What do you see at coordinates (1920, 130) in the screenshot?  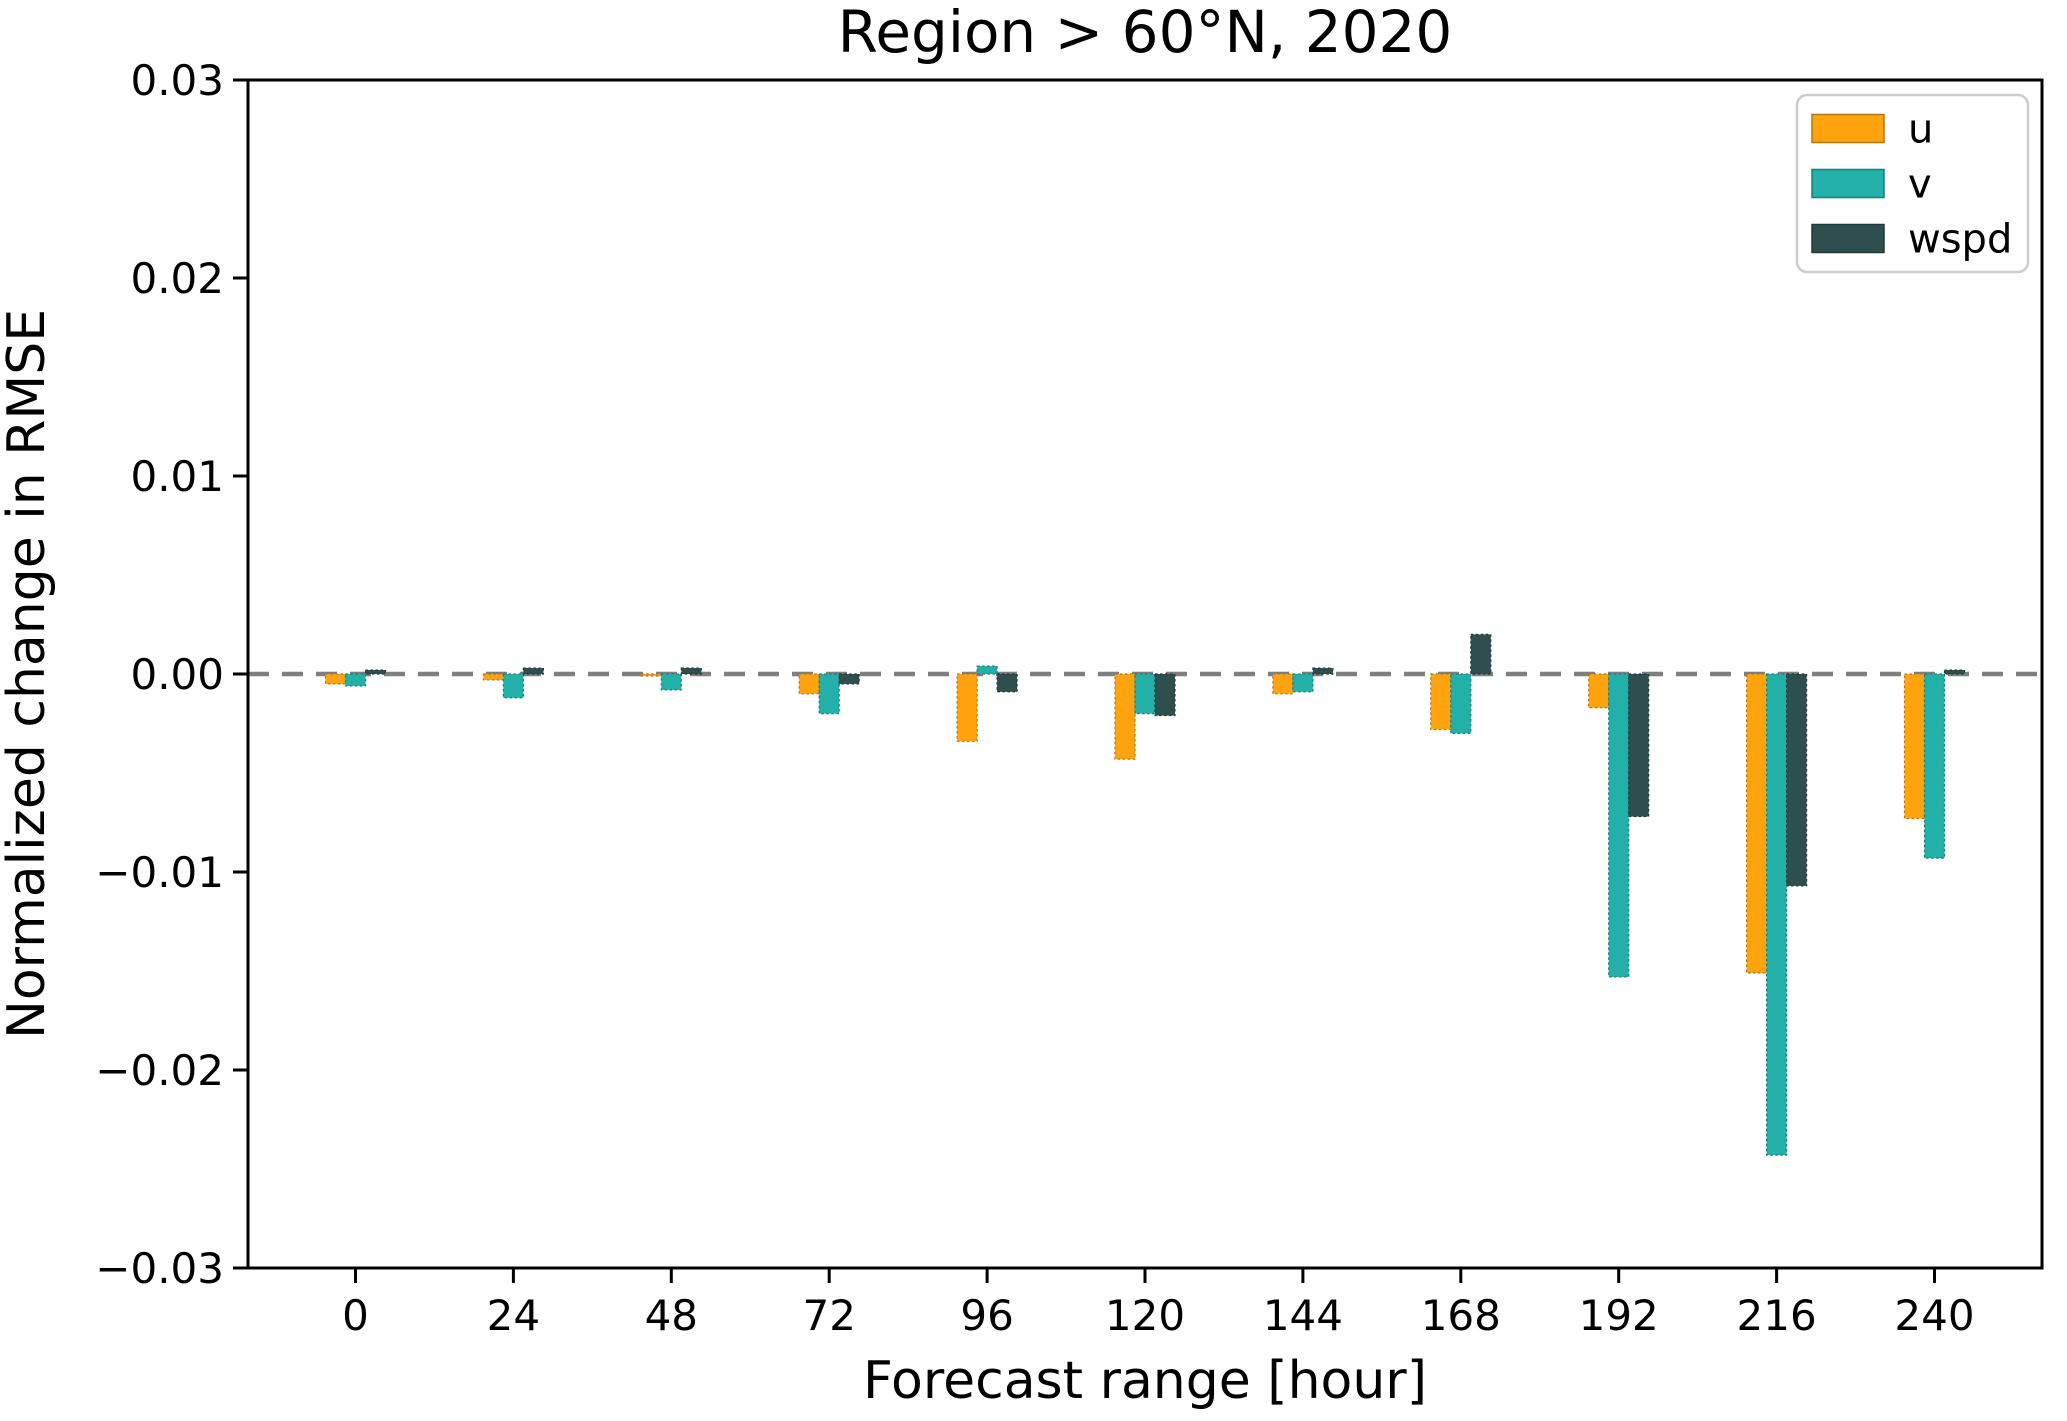 I see `legend-label-u: u` at bounding box center [1920, 130].